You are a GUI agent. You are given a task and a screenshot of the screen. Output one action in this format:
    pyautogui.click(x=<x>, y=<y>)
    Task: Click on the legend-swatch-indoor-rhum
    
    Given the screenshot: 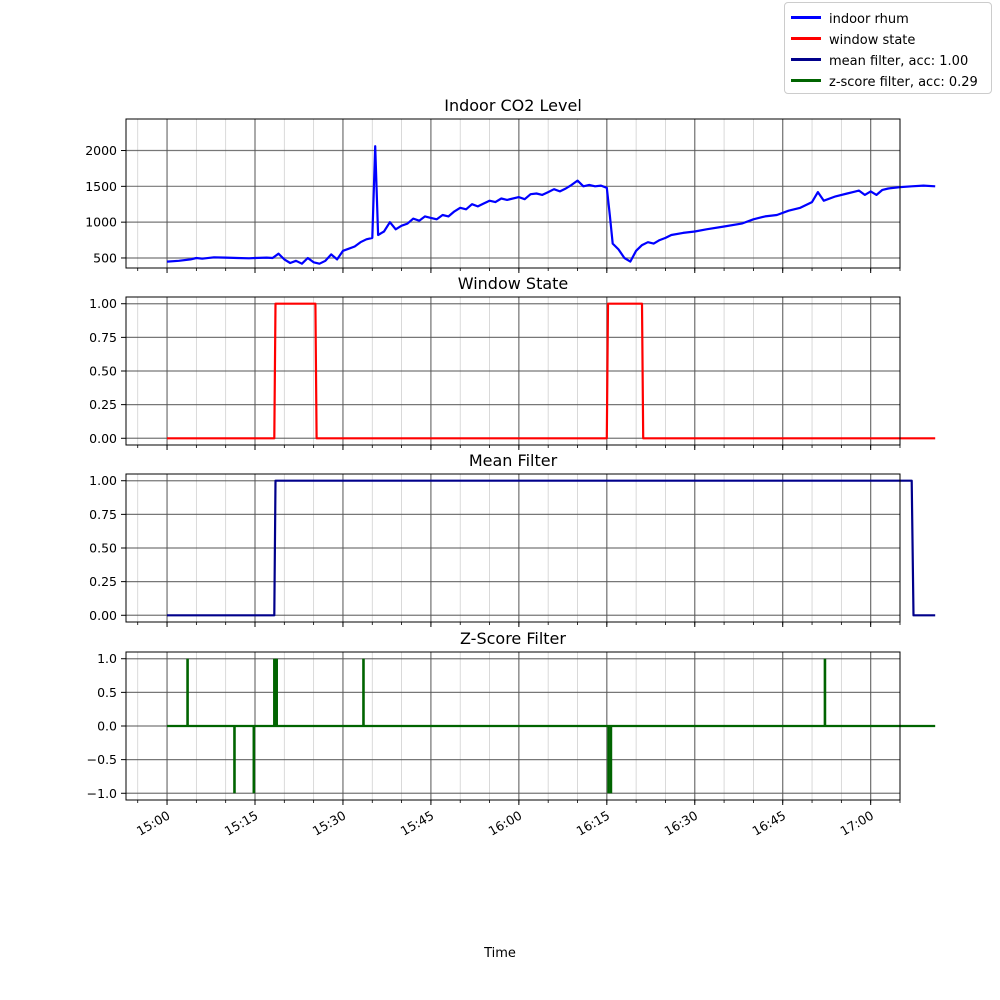 What is the action you would take?
    pyautogui.click(x=806, y=17)
    